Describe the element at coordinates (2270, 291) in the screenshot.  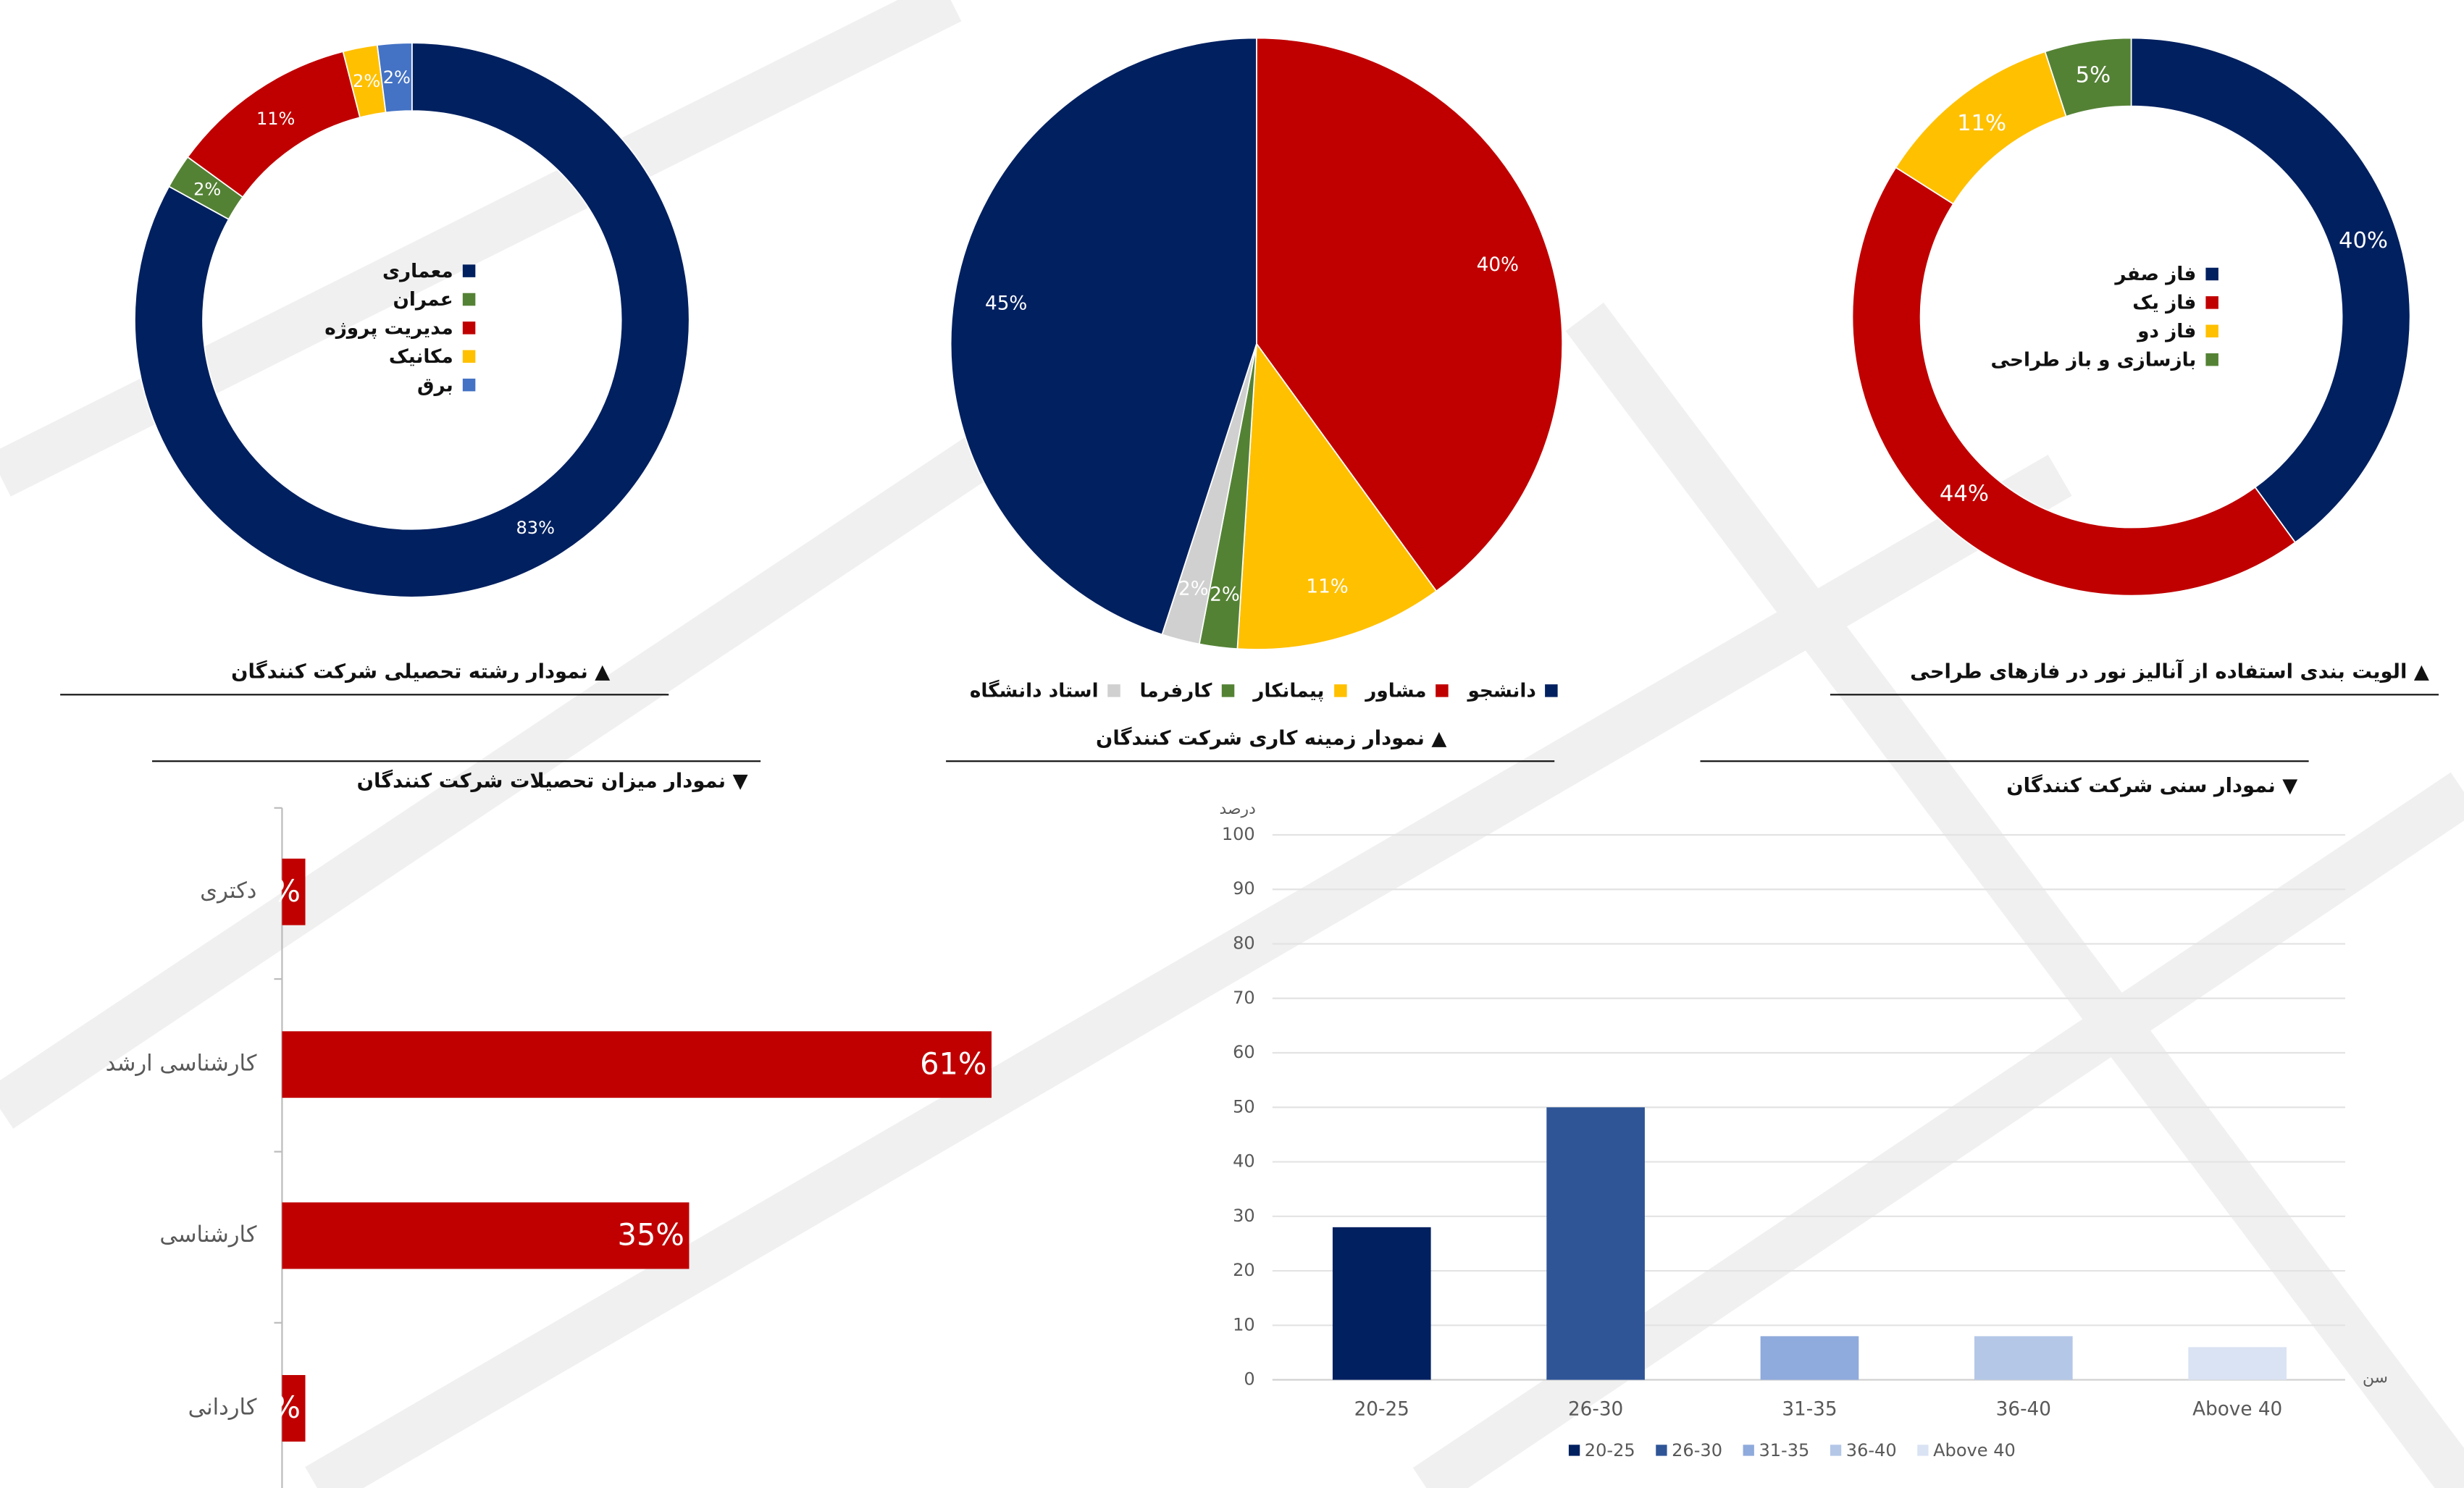
I see `phase-slice` at that location.